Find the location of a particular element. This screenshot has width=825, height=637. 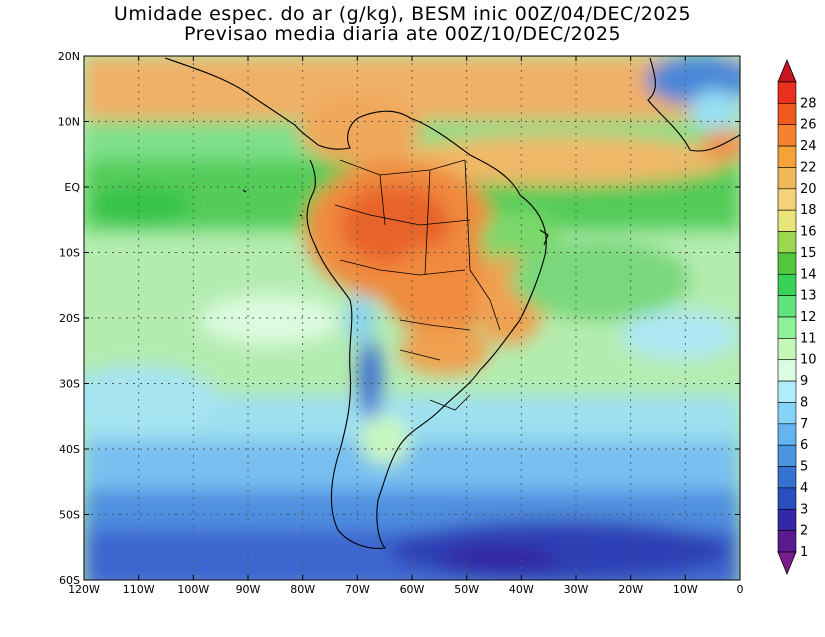

colorbar-label: 3 is located at coordinates (804, 509).